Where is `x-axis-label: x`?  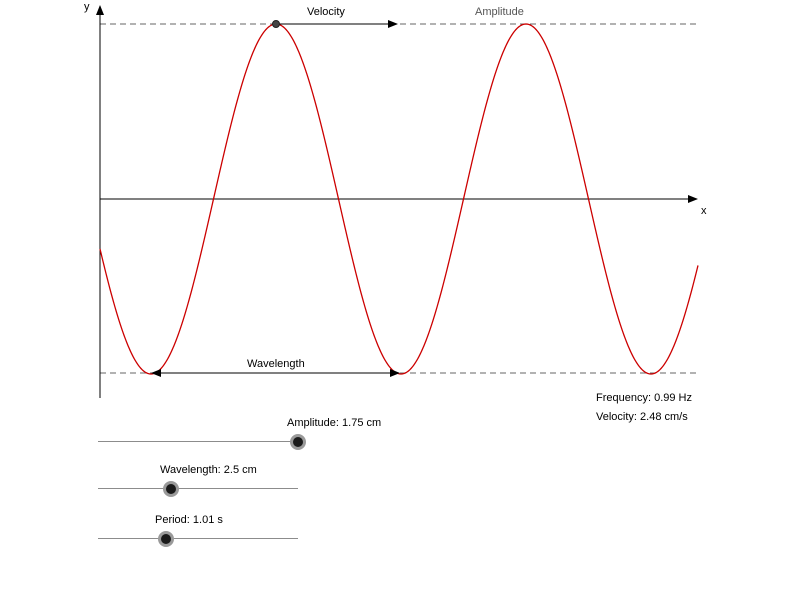
x-axis-label: x is located at coordinates (704, 211).